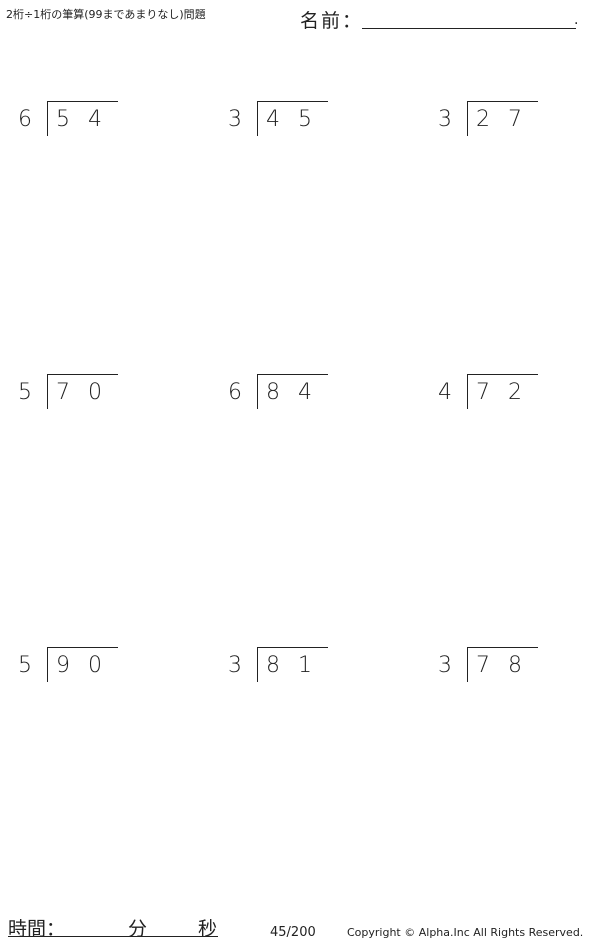 This screenshot has height=944, width=600. Describe the element at coordinates (293, 932) in the screenshot. I see `page-number: 45/200` at that location.